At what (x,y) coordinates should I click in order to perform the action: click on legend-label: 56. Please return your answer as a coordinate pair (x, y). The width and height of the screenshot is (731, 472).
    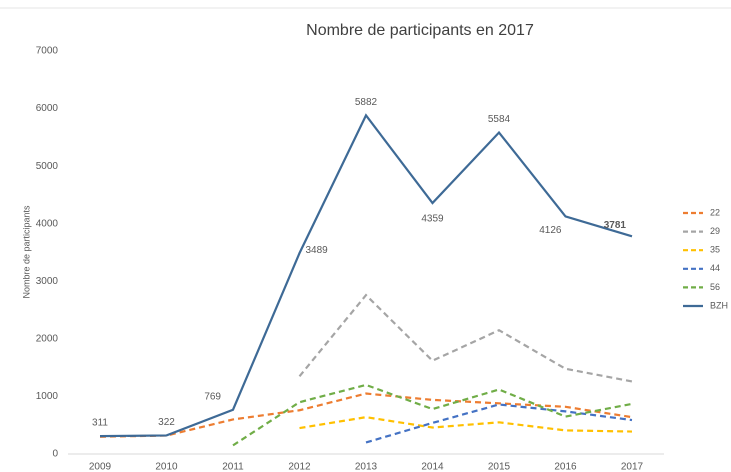
    Looking at the image, I should click on (715, 287).